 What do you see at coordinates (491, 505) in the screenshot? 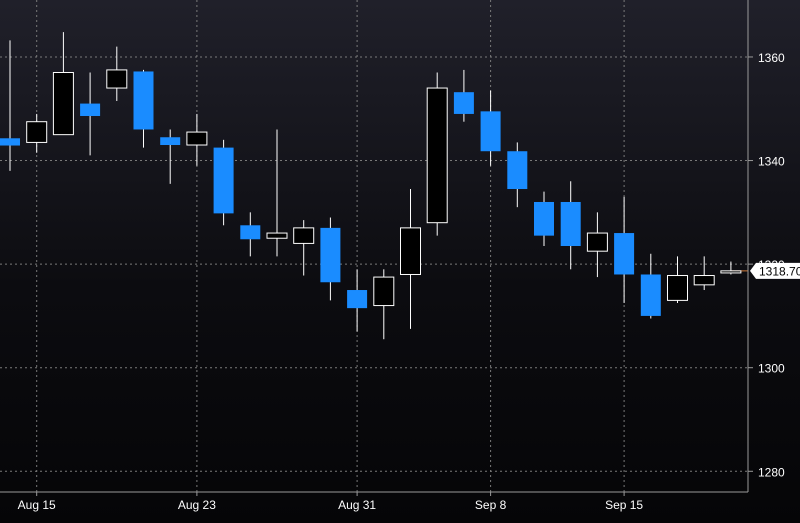
I see `x-tick-label: Sep 8` at bounding box center [491, 505].